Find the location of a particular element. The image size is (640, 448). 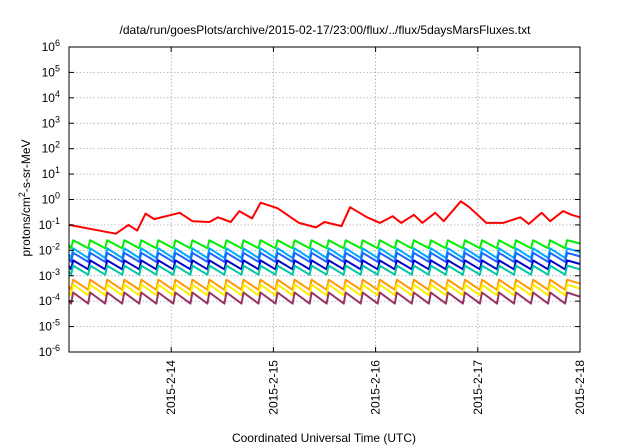

y-tick-label: 10⁻⁵ is located at coordinates (49, 326).